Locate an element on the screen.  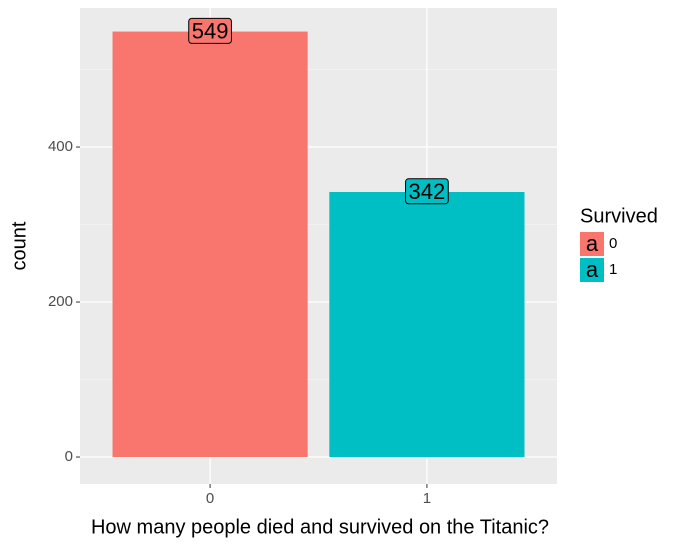
y-tick-label: 200 is located at coordinates (60, 301).